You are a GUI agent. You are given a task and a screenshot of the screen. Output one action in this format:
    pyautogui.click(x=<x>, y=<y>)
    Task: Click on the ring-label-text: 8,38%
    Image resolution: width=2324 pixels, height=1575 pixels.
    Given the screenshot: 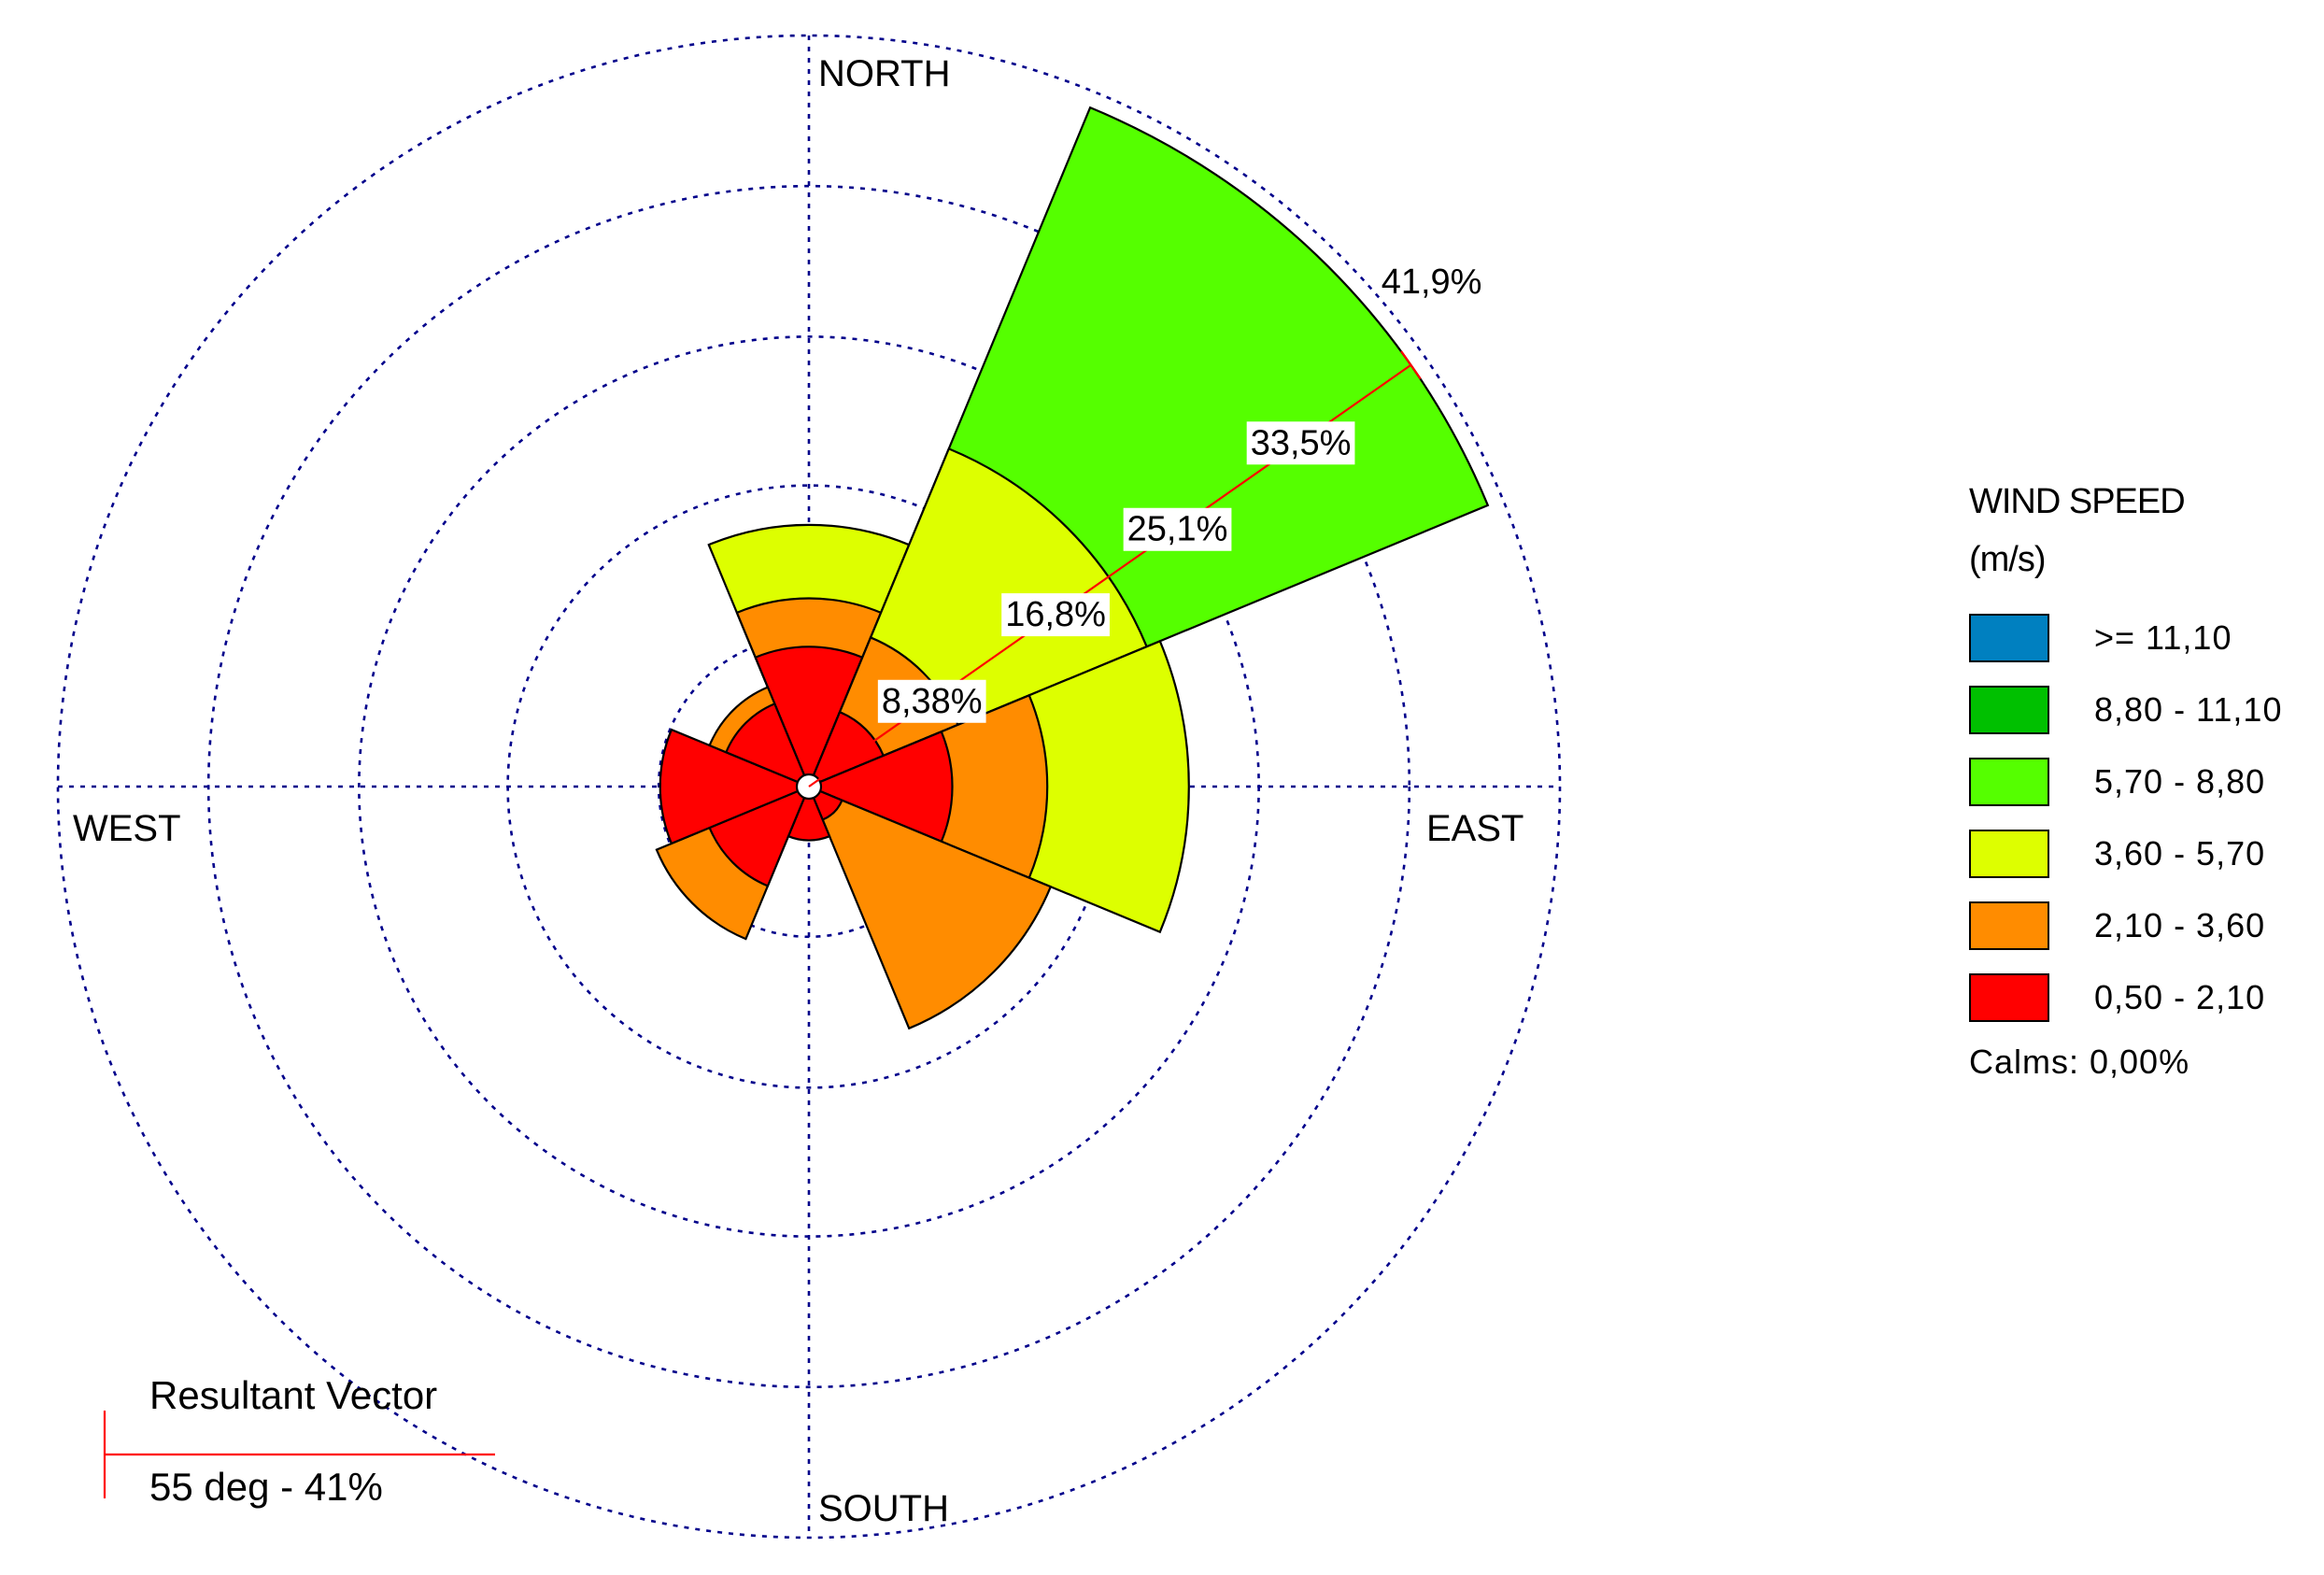 What is the action you would take?
    pyautogui.click(x=932, y=701)
    